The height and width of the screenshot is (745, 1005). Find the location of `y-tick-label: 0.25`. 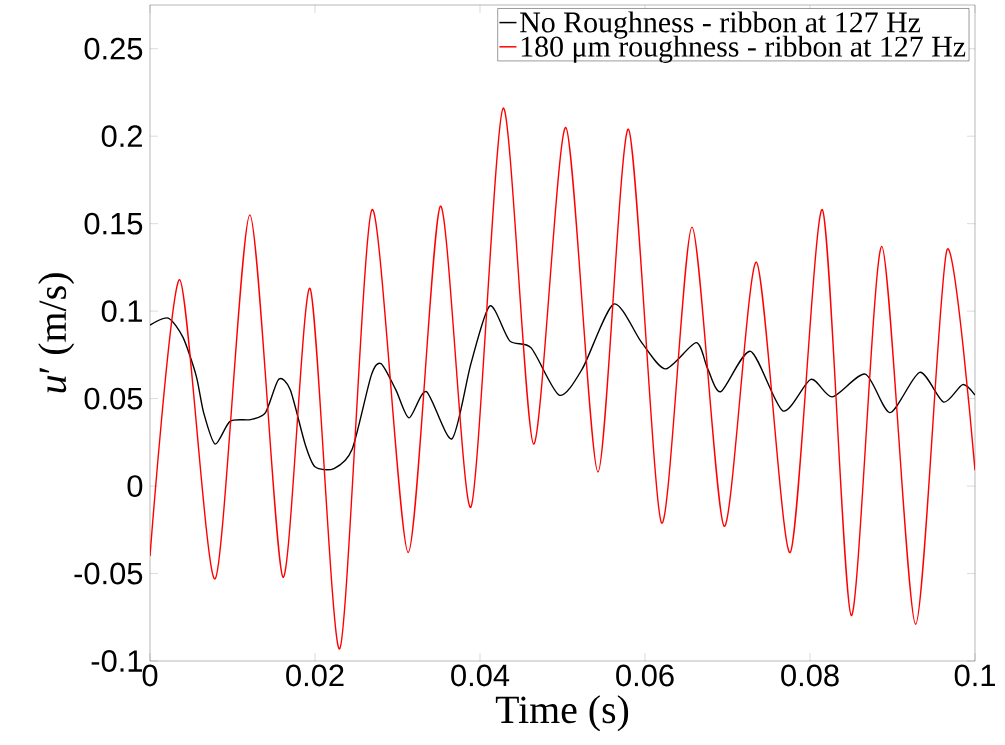

y-tick-label: 0.25 is located at coordinates (113, 48).